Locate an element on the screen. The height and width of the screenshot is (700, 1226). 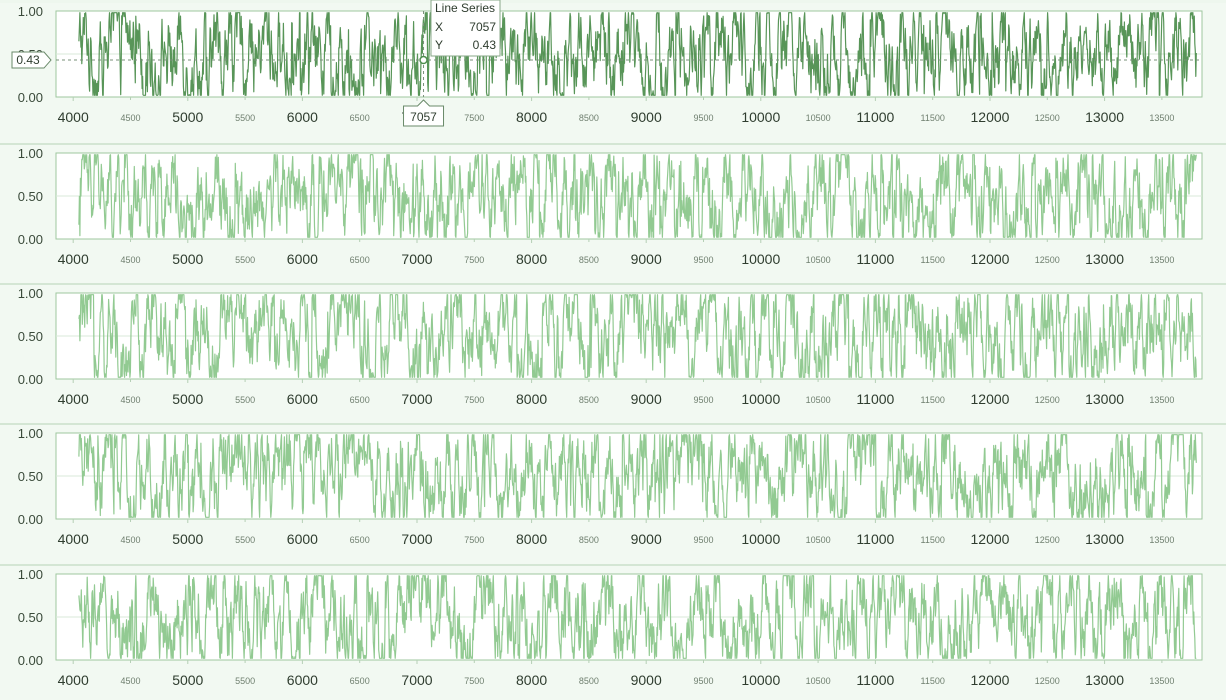
highlight-point is located at coordinates (423, 60).